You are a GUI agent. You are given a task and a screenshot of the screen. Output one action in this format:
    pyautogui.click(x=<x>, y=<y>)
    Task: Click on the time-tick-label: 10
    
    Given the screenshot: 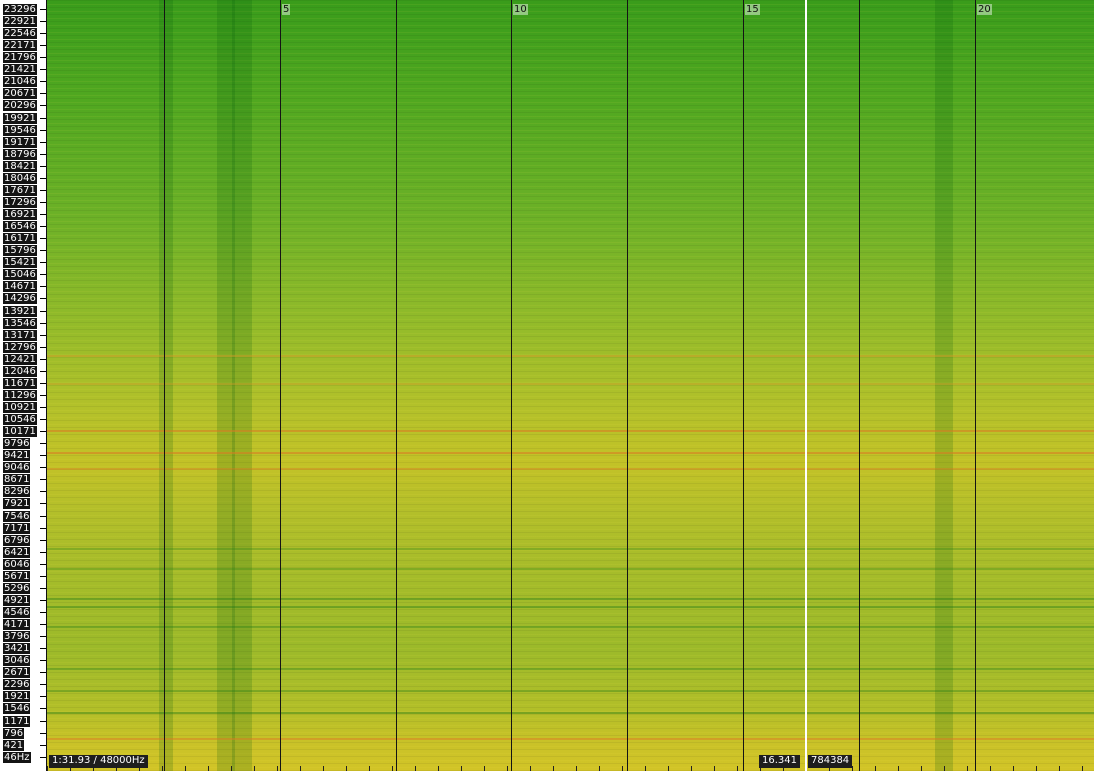 What is the action you would take?
    pyautogui.click(x=520, y=9)
    